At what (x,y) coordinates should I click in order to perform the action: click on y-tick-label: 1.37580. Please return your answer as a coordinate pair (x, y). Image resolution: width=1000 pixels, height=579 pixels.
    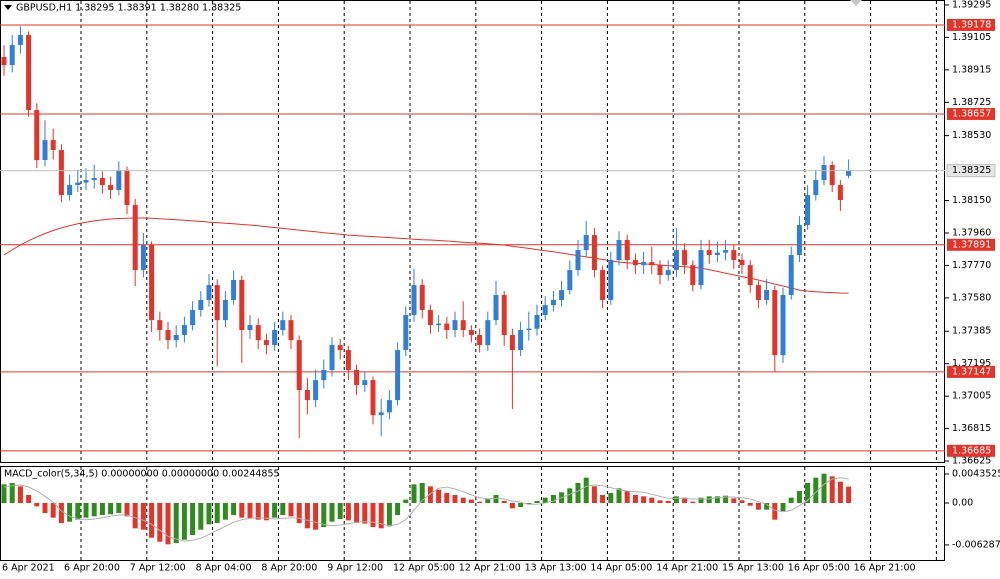
    Looking at the image, I should click on (971, 297).